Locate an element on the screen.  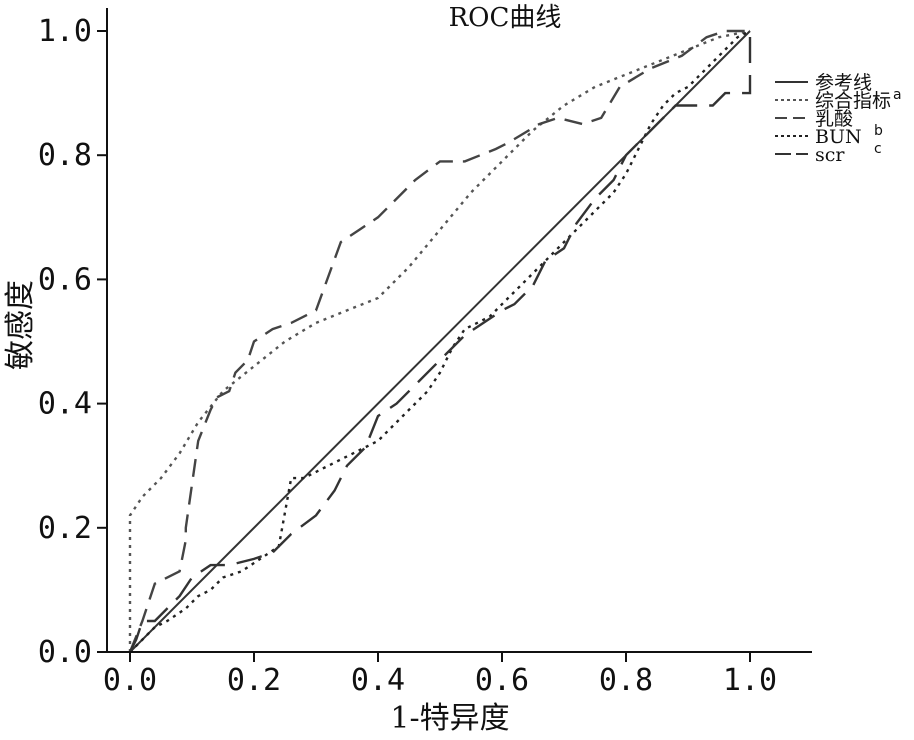
y-ticks: 0.0 0.2 0.4 0.6 0.8 1.0 is located at coordinates (72, 342).